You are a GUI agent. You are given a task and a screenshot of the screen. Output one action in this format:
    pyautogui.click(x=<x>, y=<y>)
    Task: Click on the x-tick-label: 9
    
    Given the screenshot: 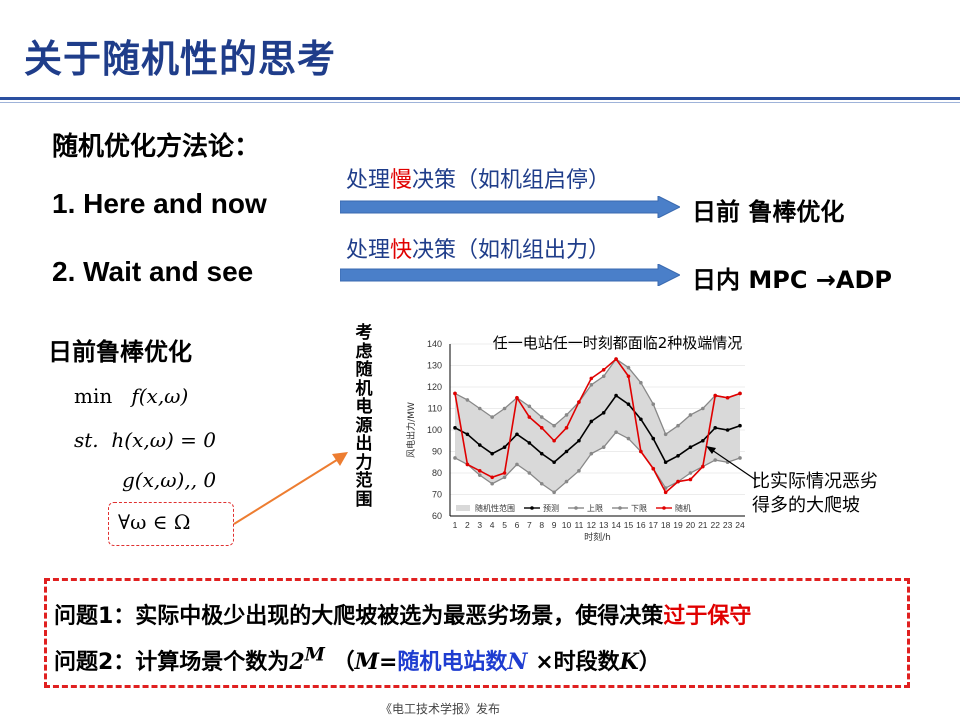 What is the action you would take?
    pyautogui.click(x=554, y=525)
    